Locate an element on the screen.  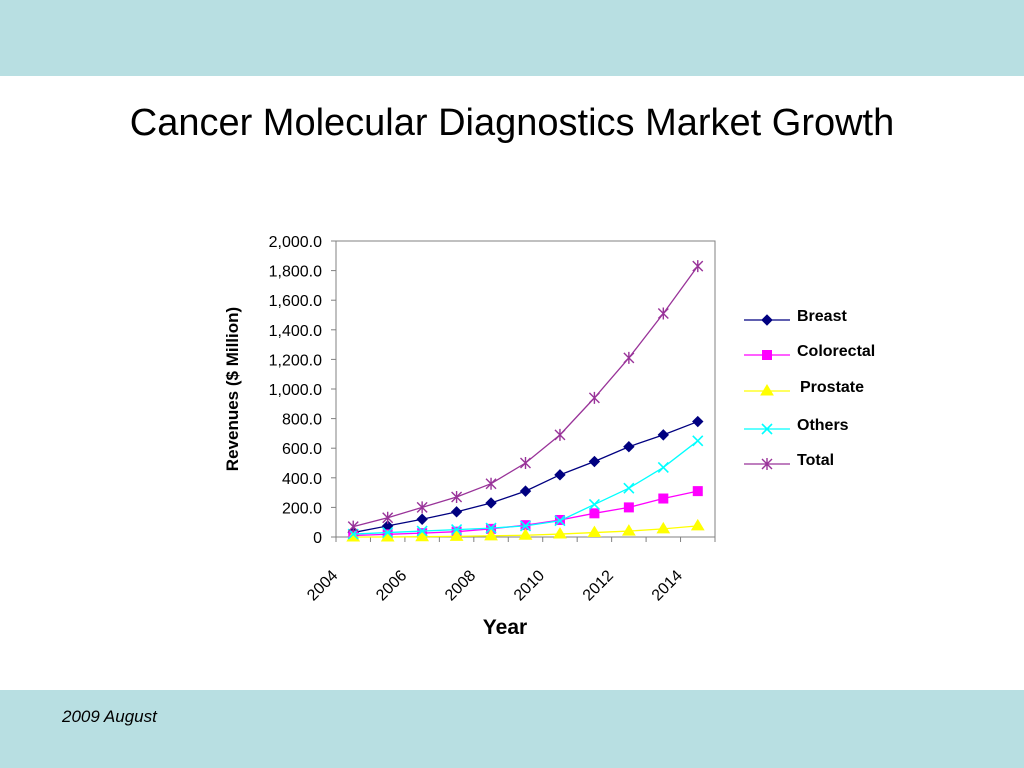
legend-item-others: Others is located at coordinates (796, 426).